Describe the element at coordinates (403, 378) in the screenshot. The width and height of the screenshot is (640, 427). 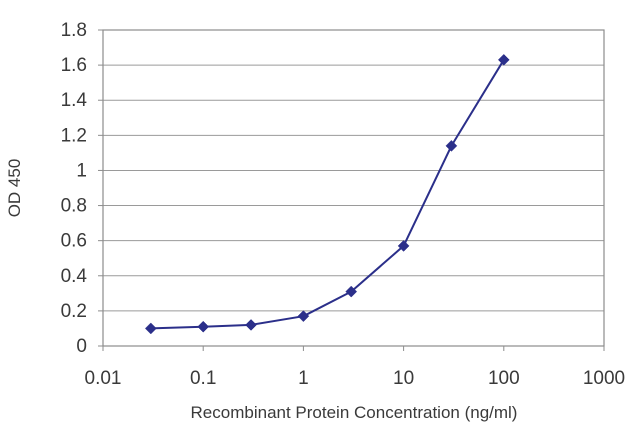
I see `x-tick-label: 10` at that location.